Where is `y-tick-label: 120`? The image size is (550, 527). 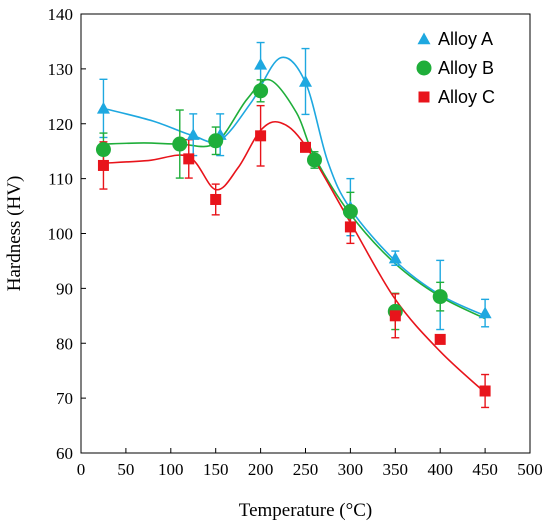 y-tick-label: 120 is located at coordinates (61, 124).